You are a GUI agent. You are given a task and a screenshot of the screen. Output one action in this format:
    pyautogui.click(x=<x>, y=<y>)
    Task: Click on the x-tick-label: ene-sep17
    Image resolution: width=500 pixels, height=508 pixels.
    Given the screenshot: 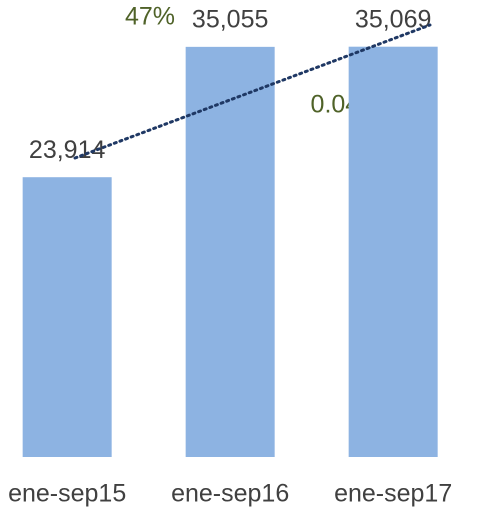 What is the action you would take?
    pyautogui.click(x=393, y=494)
    